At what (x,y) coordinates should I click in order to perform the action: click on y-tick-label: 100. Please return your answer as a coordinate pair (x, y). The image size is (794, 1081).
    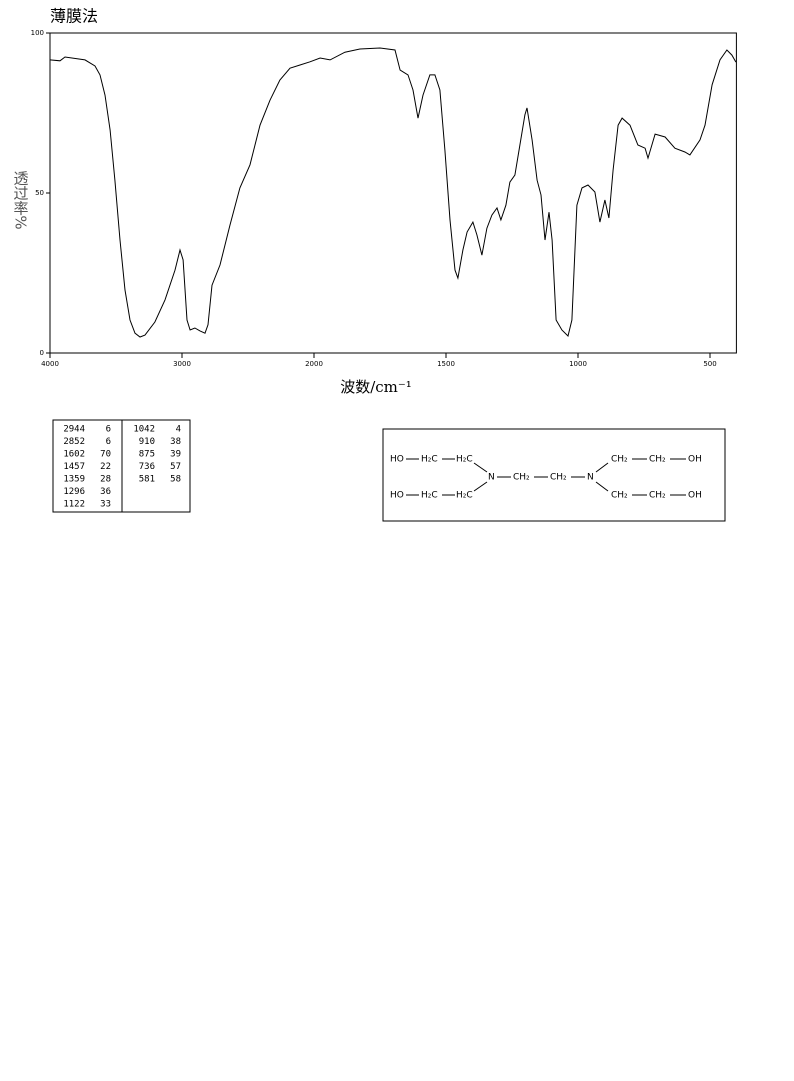
    Looking at the image, I should click on (37, 33).